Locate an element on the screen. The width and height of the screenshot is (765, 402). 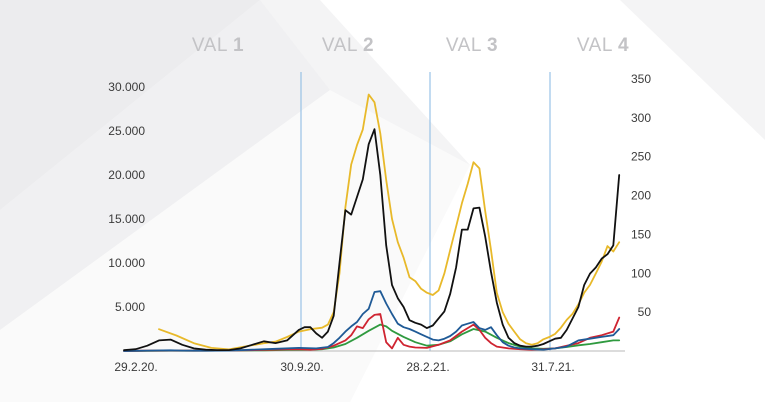
y-axis-left: 30.000 25.000 20.000 15.000 10.000 5.000 is located at coordinates (126, 197).